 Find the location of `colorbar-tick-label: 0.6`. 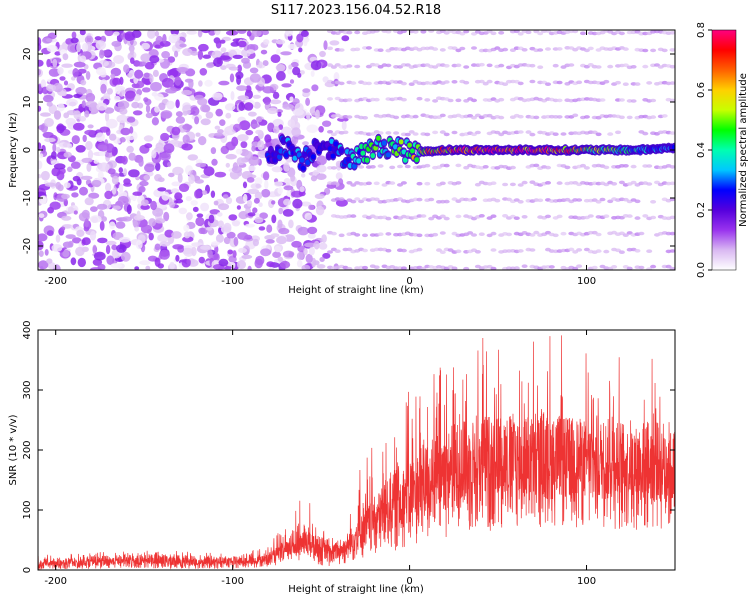

colorbar-tick-label: 0.6 is located at coordinates (701, 90).